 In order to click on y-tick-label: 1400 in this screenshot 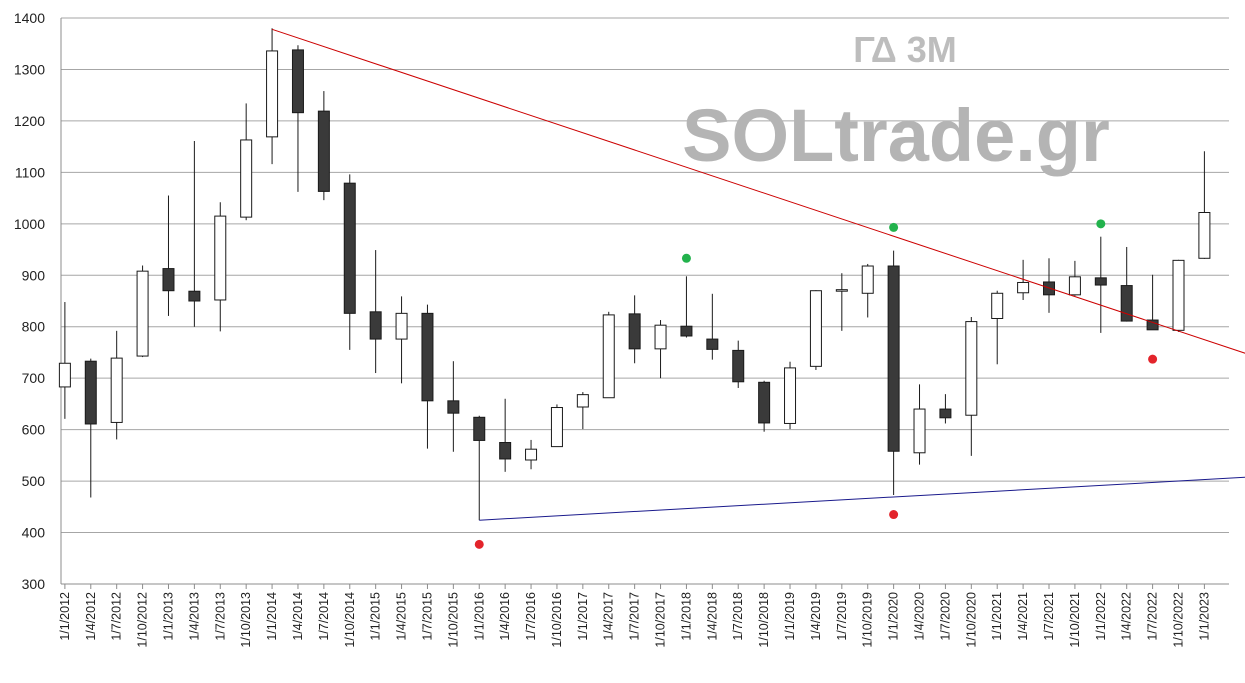, I will do `click(29, 18)`.